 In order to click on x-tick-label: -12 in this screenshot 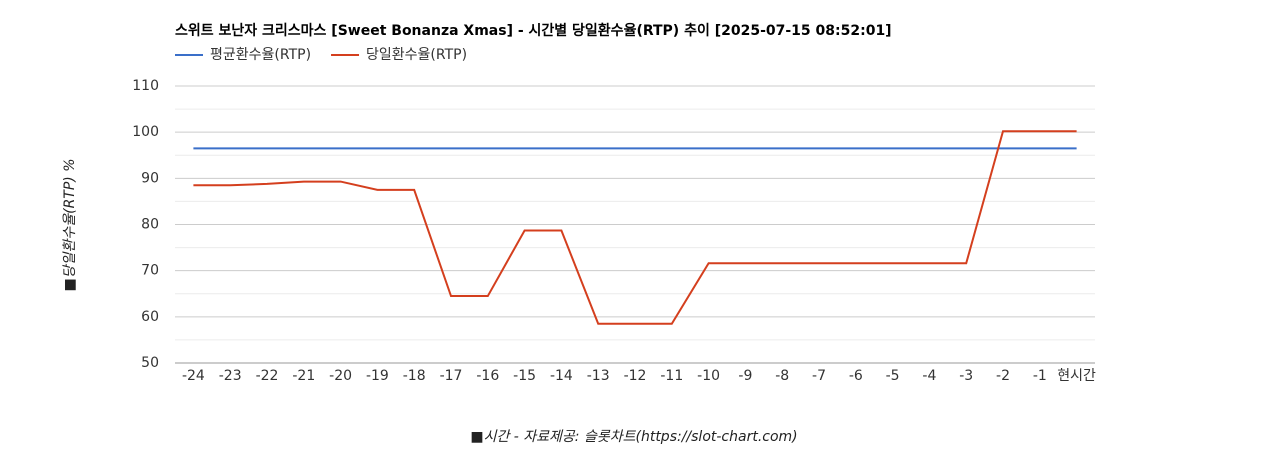, I will do `click(635, 376)`.